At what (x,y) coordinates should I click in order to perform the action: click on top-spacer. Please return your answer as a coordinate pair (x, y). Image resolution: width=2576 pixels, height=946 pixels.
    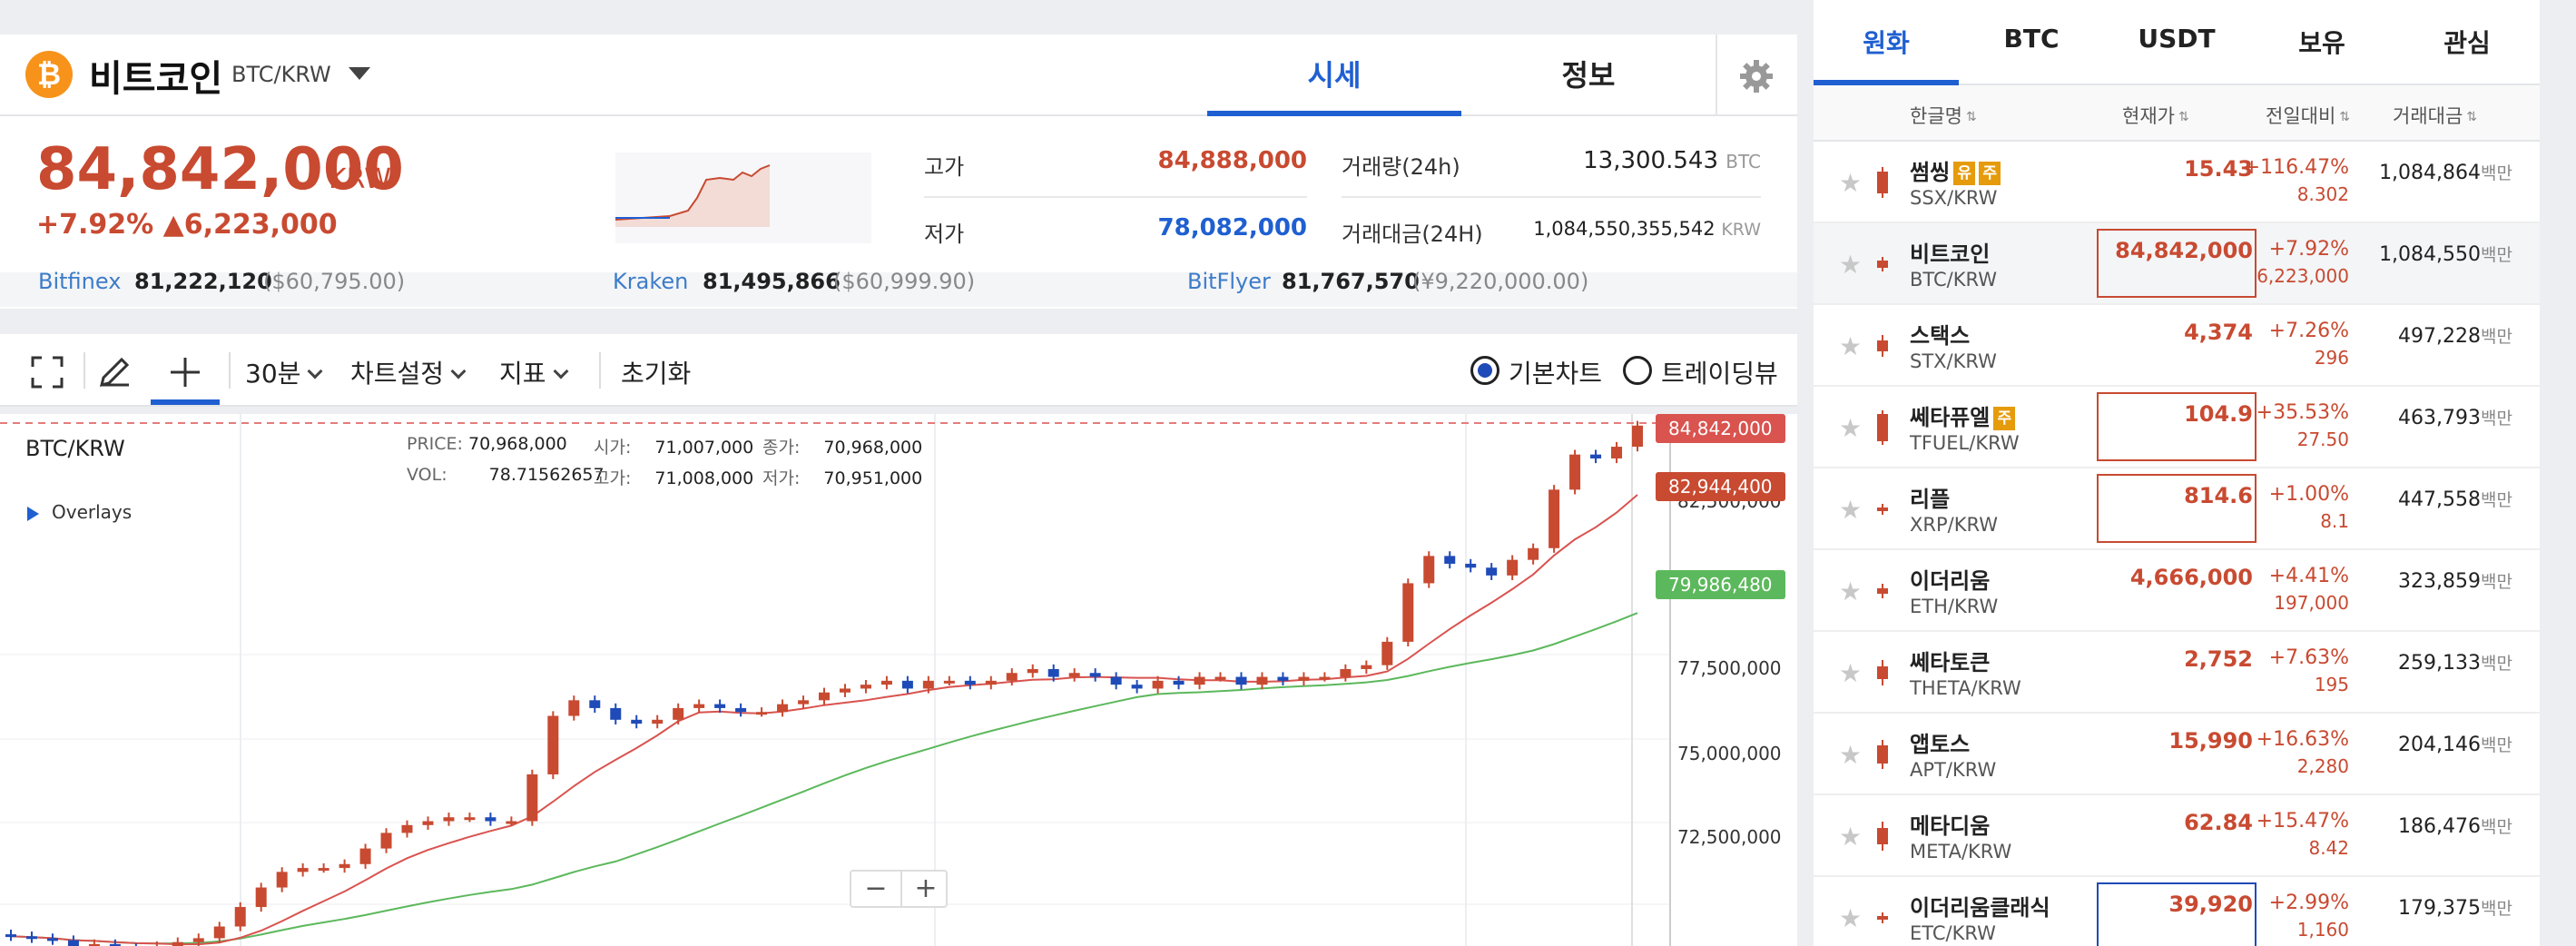
    Looking at the image, I should click on (898, 17).